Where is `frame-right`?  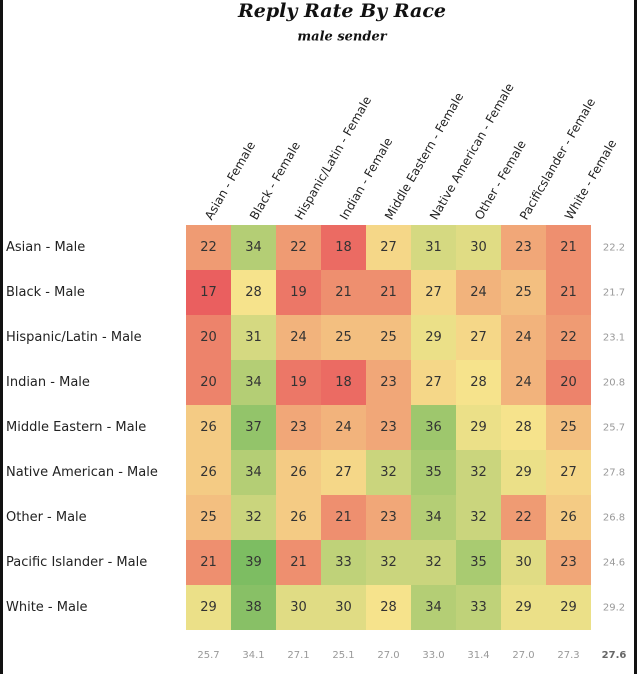
frame-right is located at coordinates (635, 337).